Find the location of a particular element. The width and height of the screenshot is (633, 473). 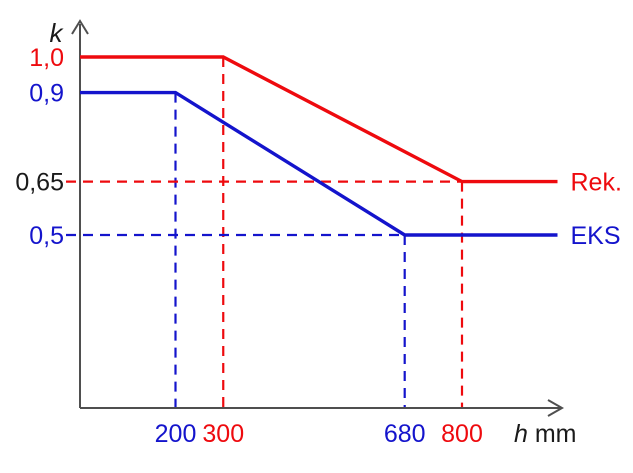

x-tick-label-300: 300 is located at coordinates (223, 434).